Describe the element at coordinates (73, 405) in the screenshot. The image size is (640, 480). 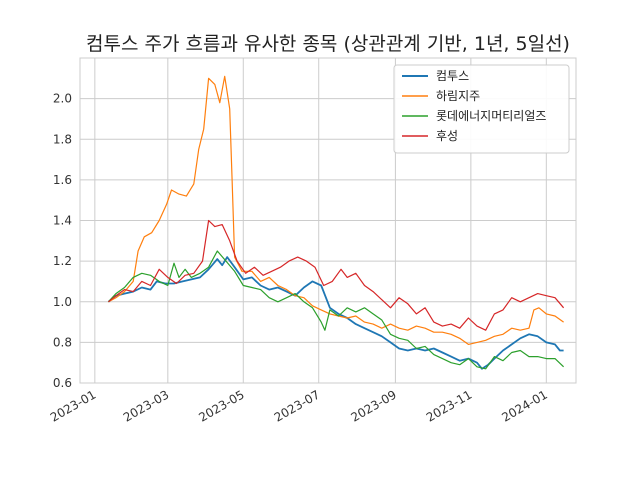
I see `x-tick-label: 2023-01` at that location.